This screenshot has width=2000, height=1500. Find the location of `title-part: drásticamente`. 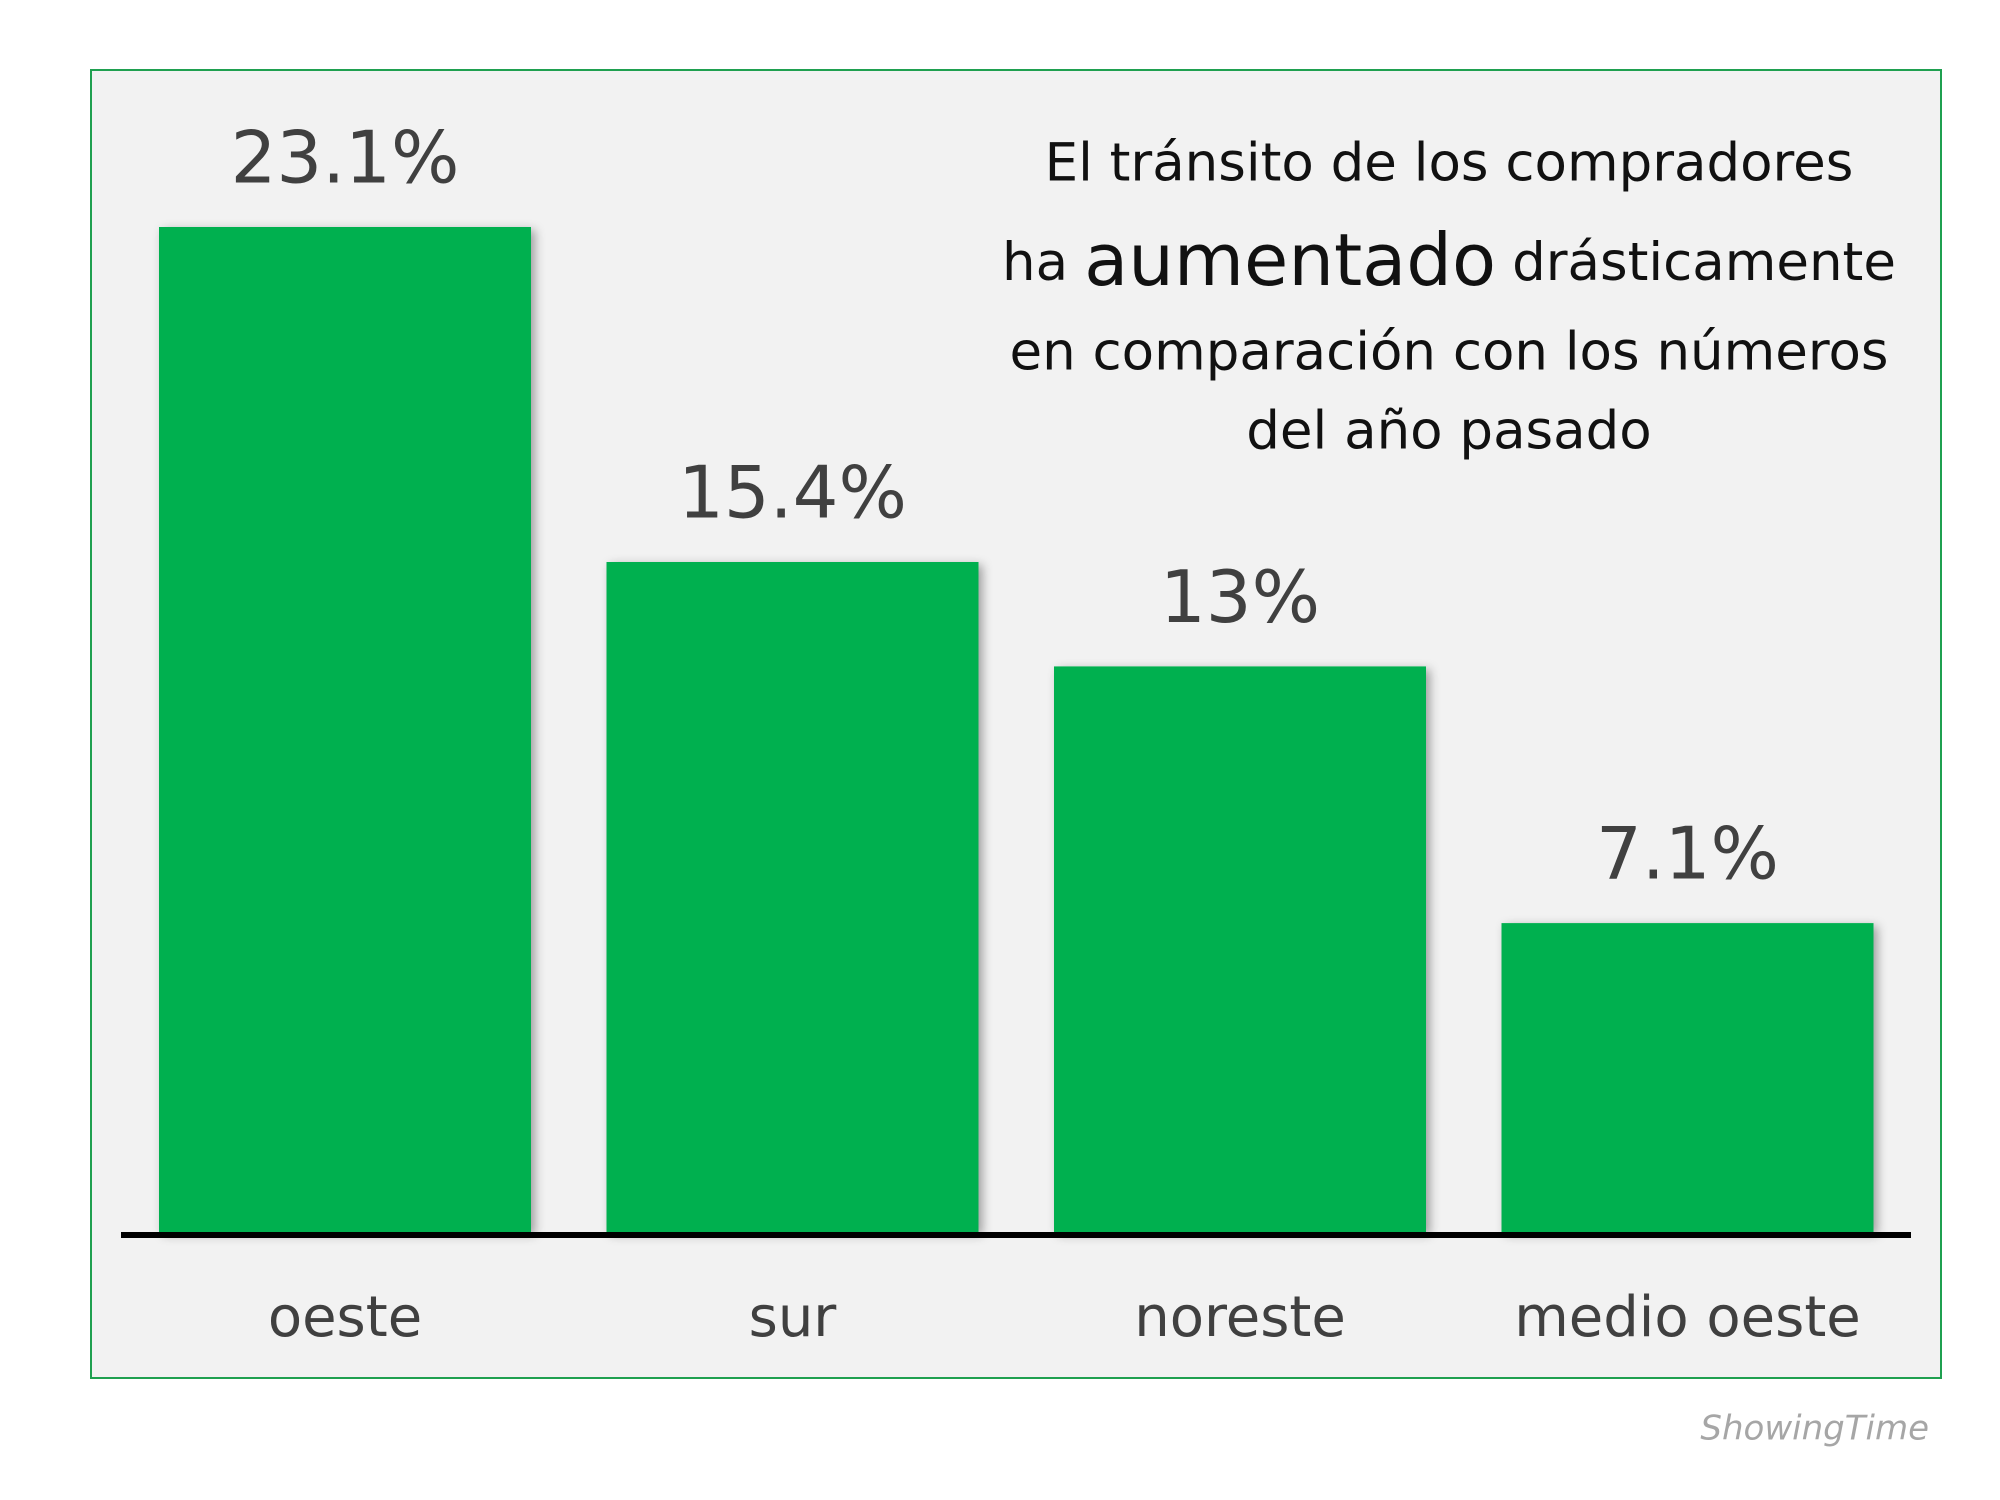

title-part: drásticamente is located at coordinates (1704, 262).